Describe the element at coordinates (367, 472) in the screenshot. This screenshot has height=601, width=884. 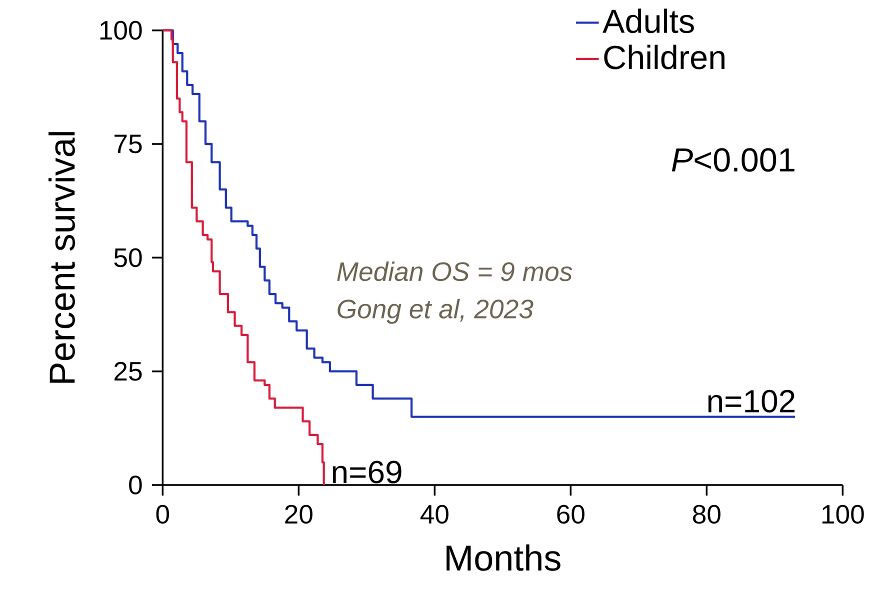
I see `annotation: n=69` at that location.